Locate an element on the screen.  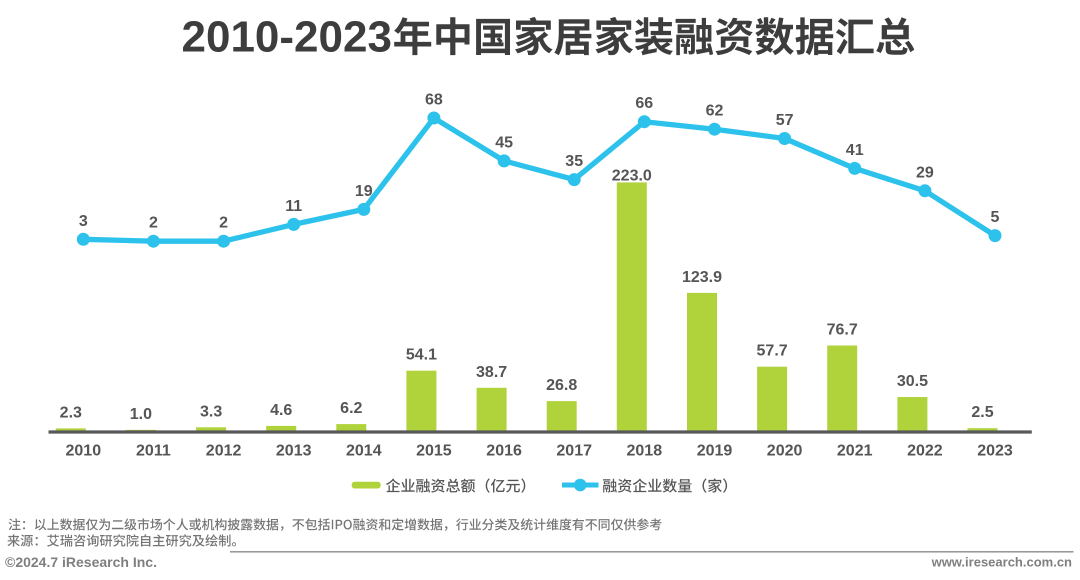
svg-text: 1.0 is located at coordinates (141, 414).